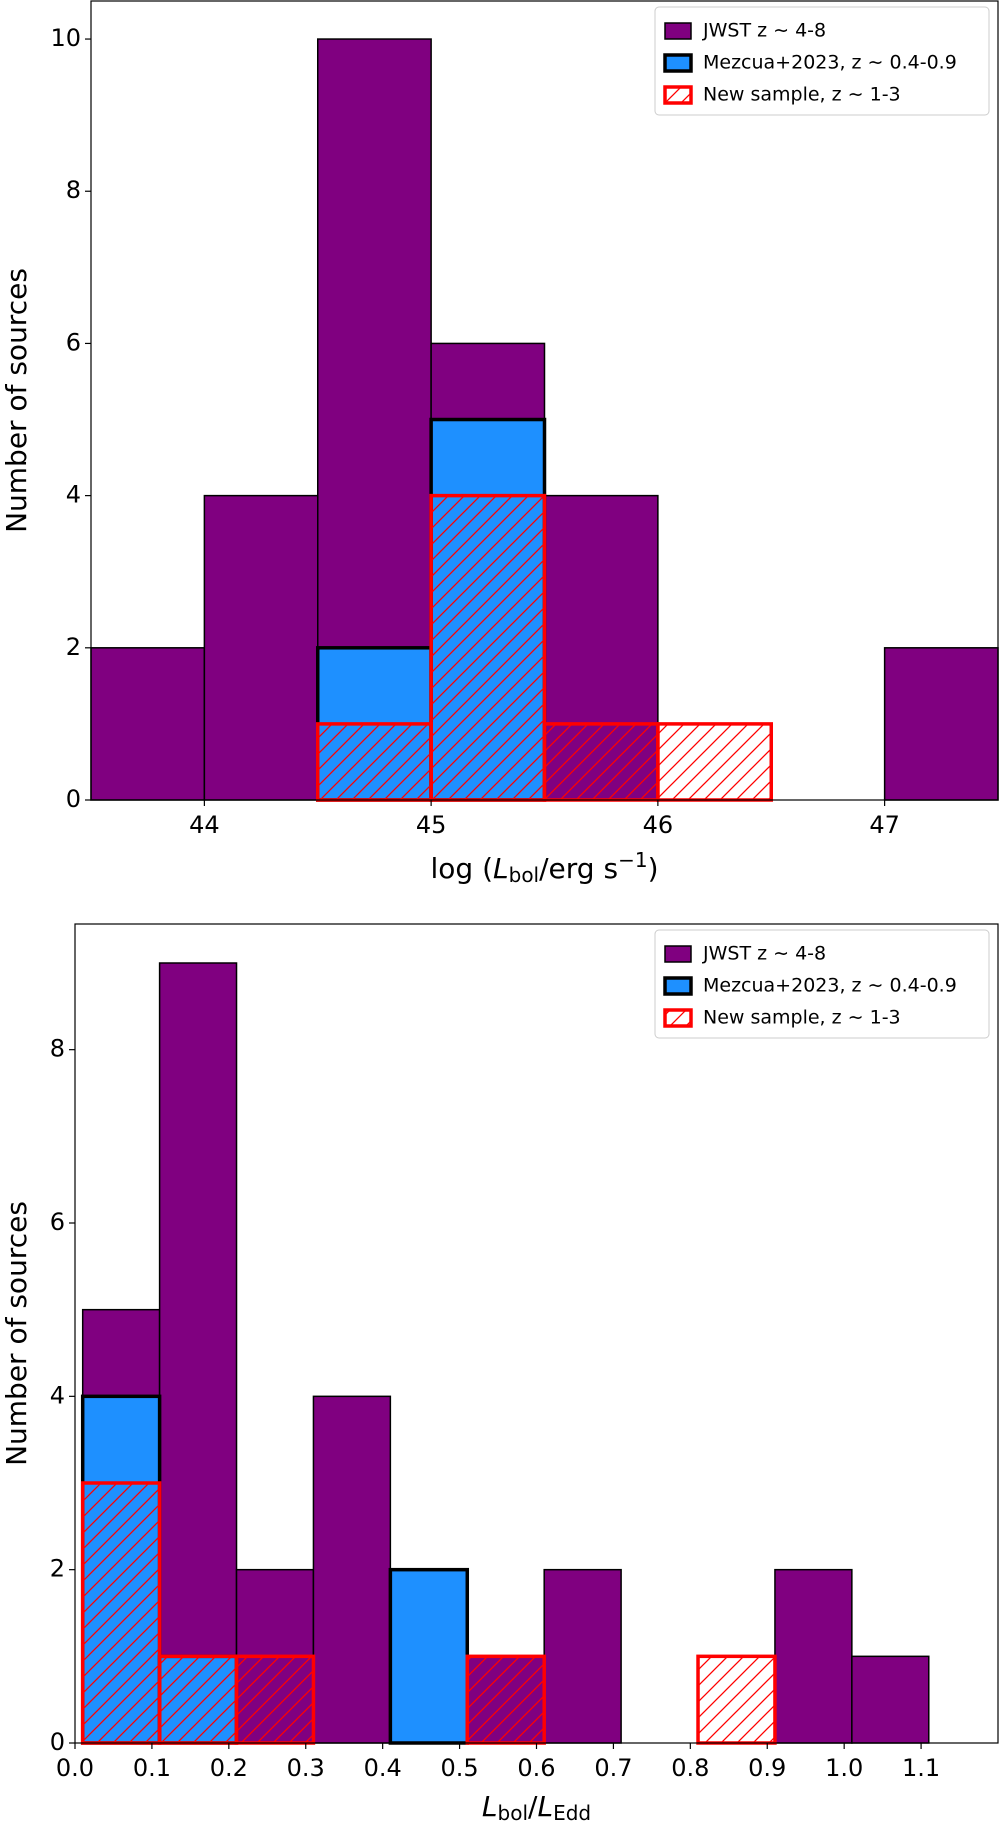  Describe the element at coordinates (383, 1768) in the screenshot. I see `x-tick-label: 0.4` at that location.